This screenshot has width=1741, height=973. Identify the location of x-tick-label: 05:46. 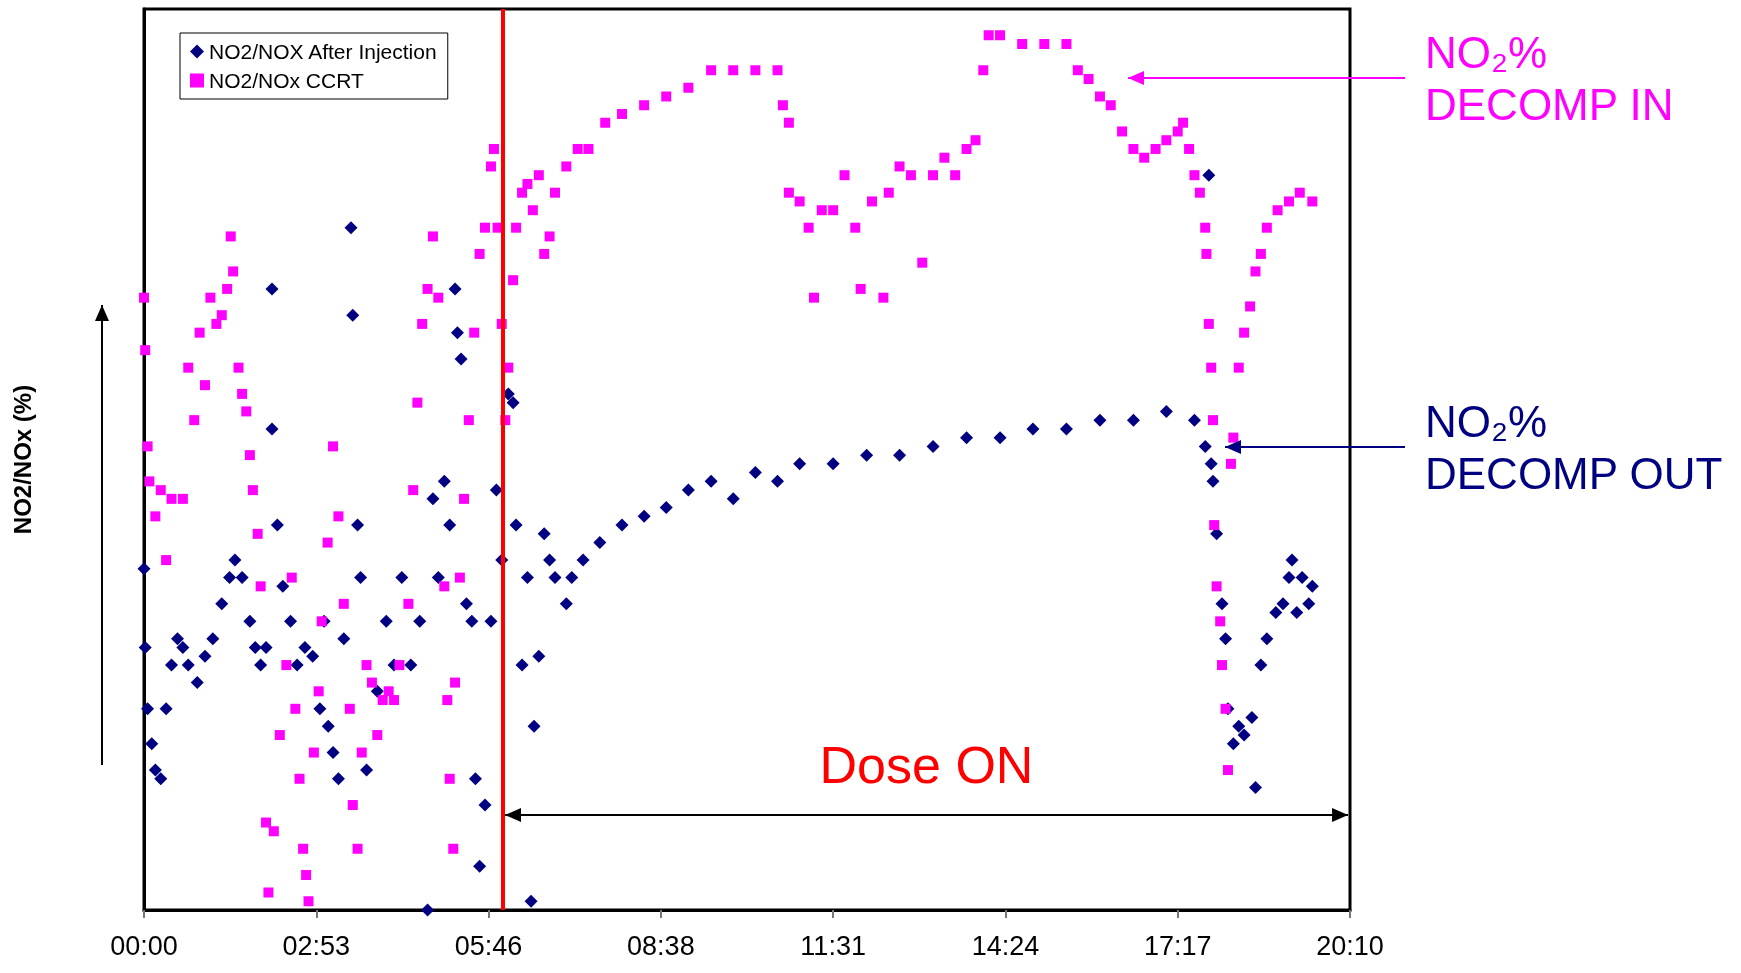
(488, 945).